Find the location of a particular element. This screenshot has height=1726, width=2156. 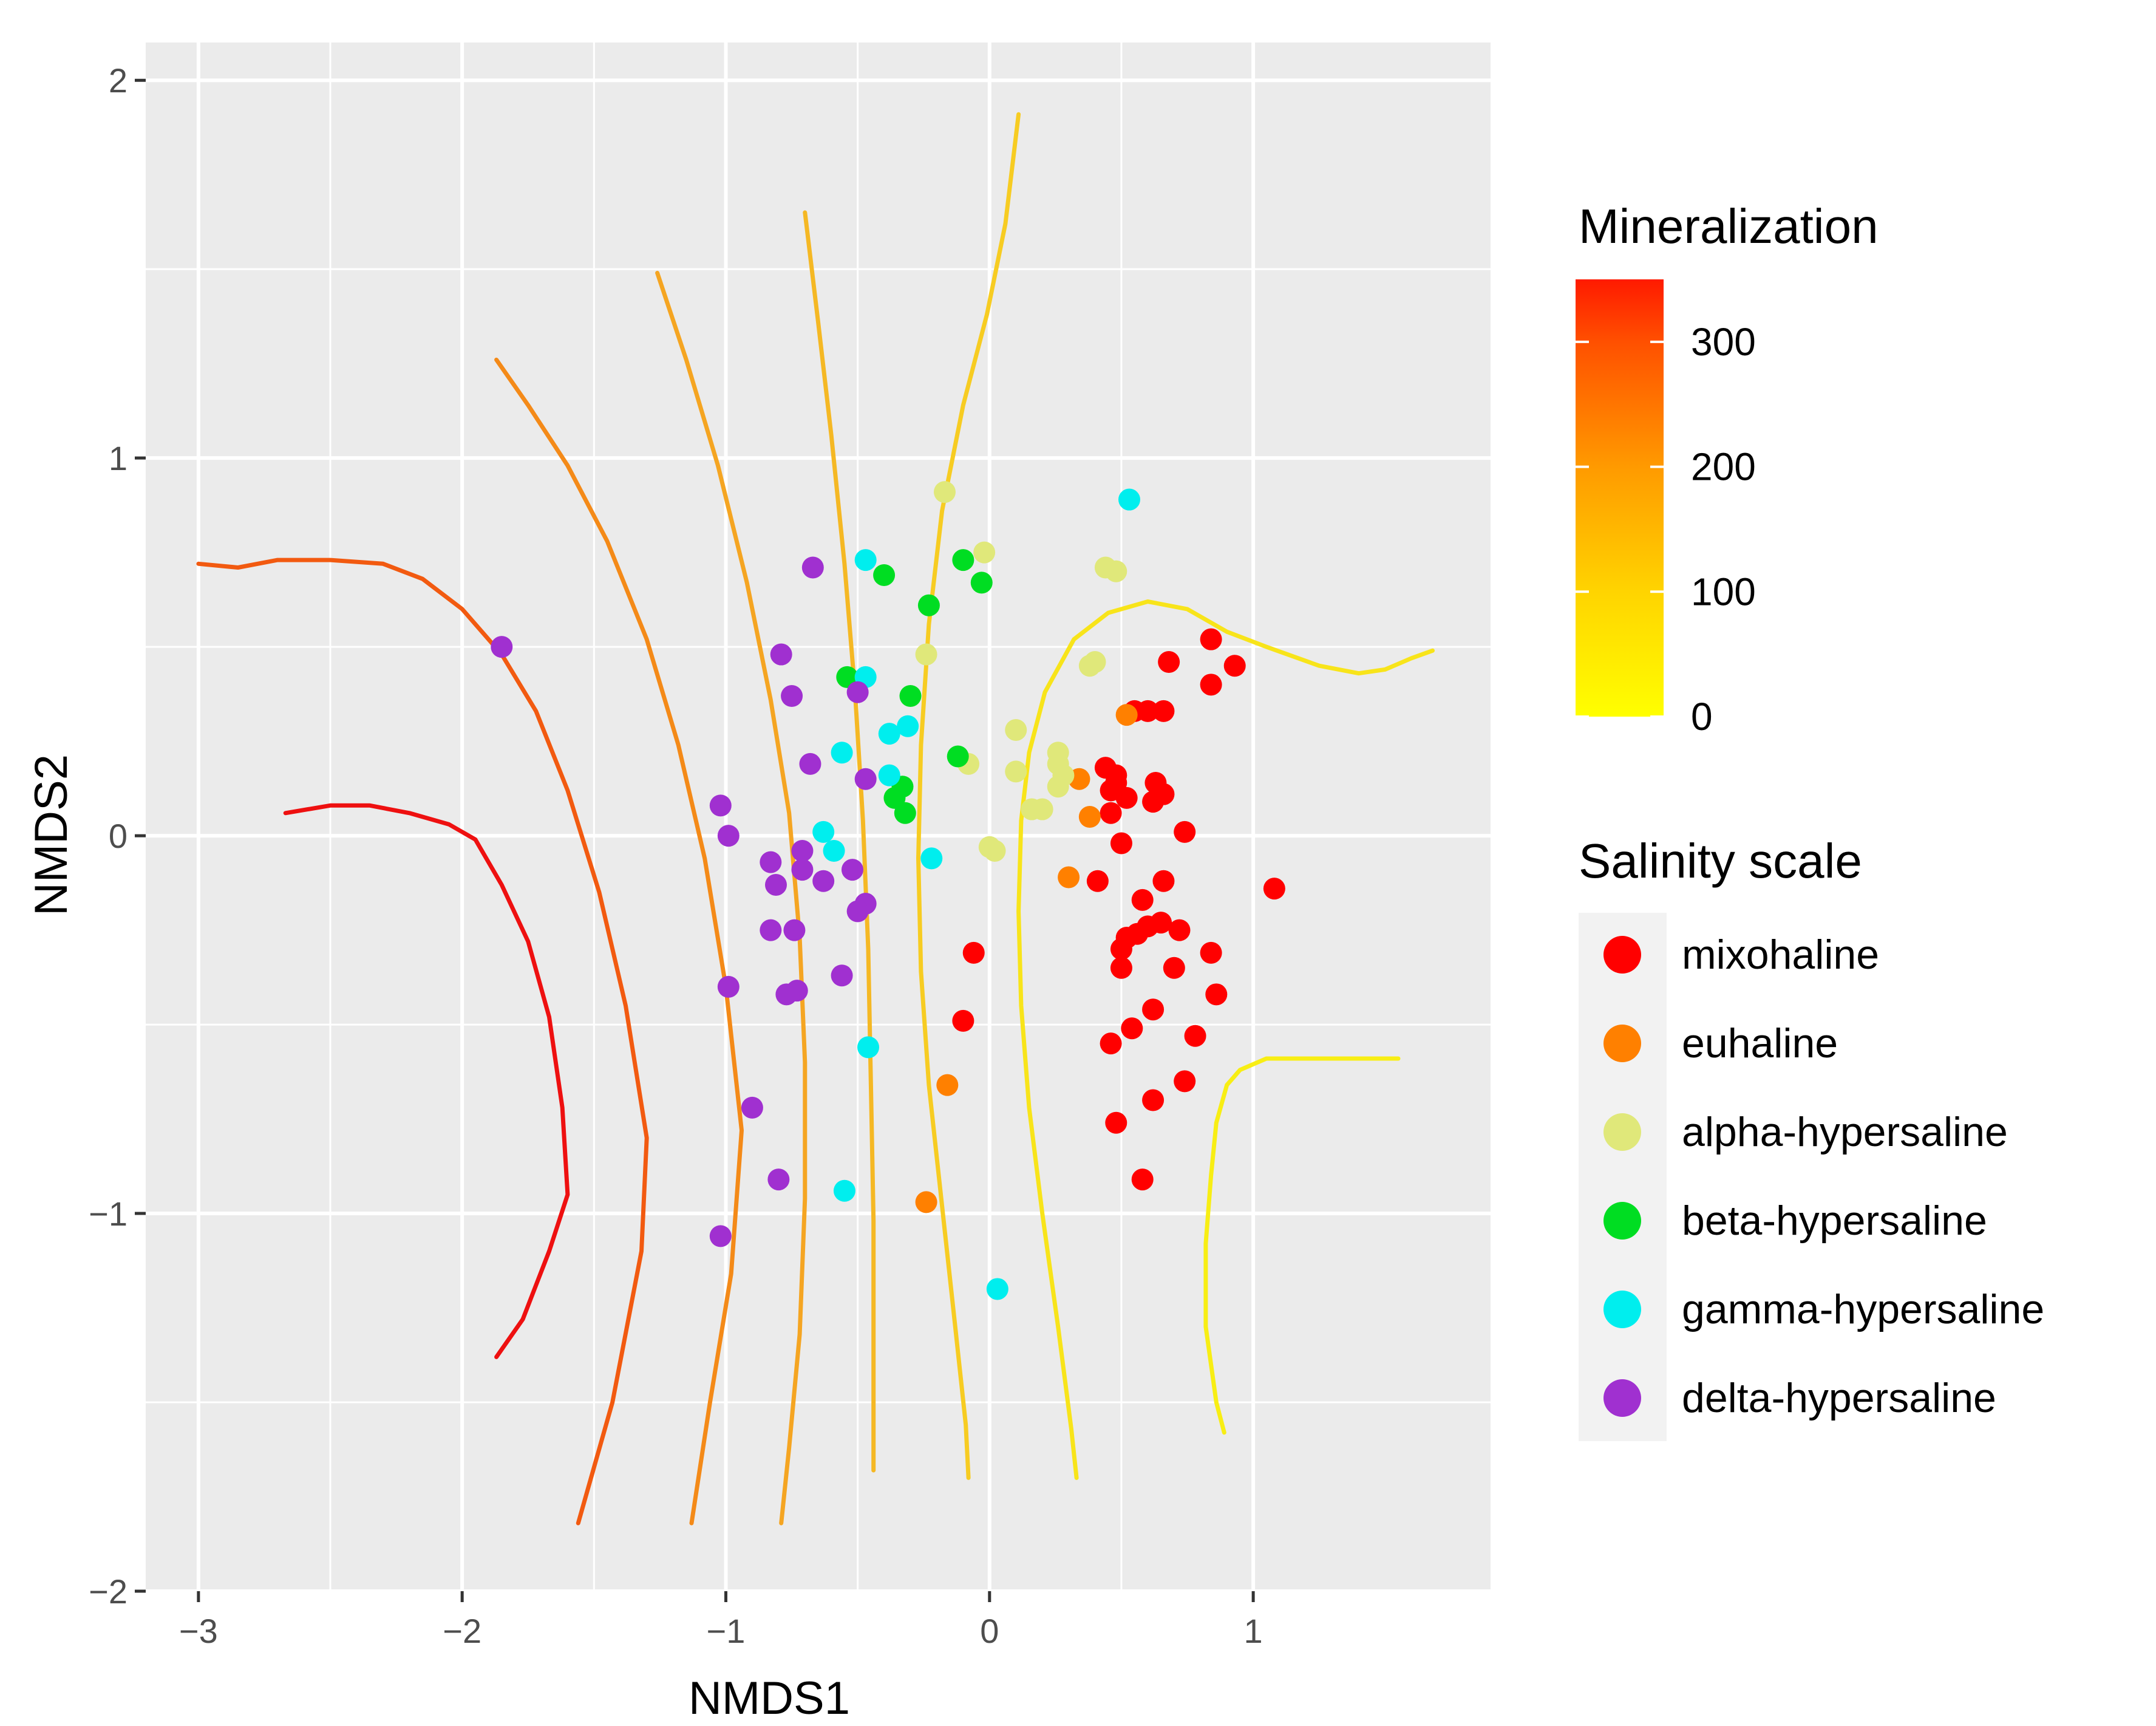

legend-label-gamma: gamma-hypersaline is located at coordinates (1863, 1309).